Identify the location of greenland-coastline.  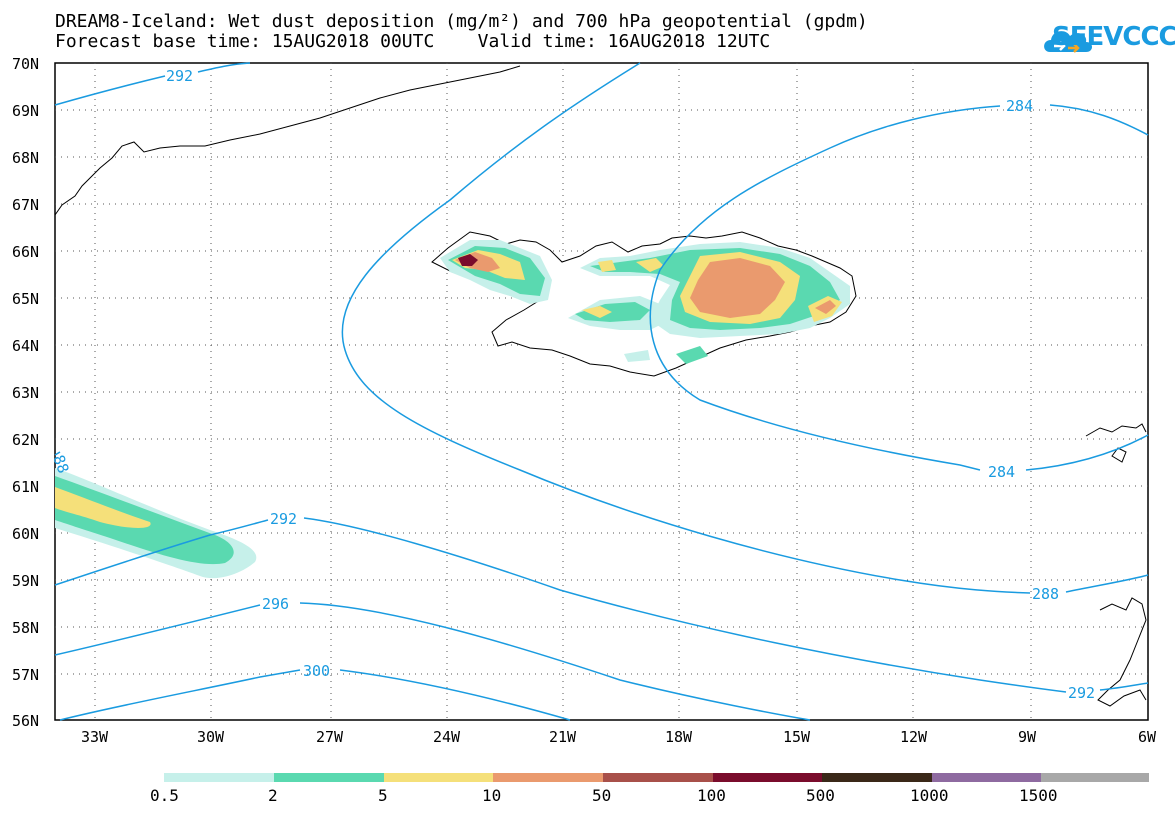
(287, 140).